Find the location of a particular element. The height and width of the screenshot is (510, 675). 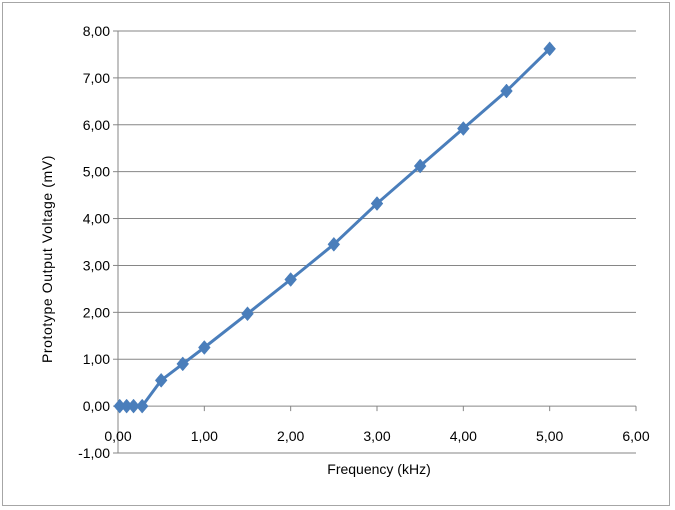

x-tick-label: 0,00 is located at coordinates (117, 436).